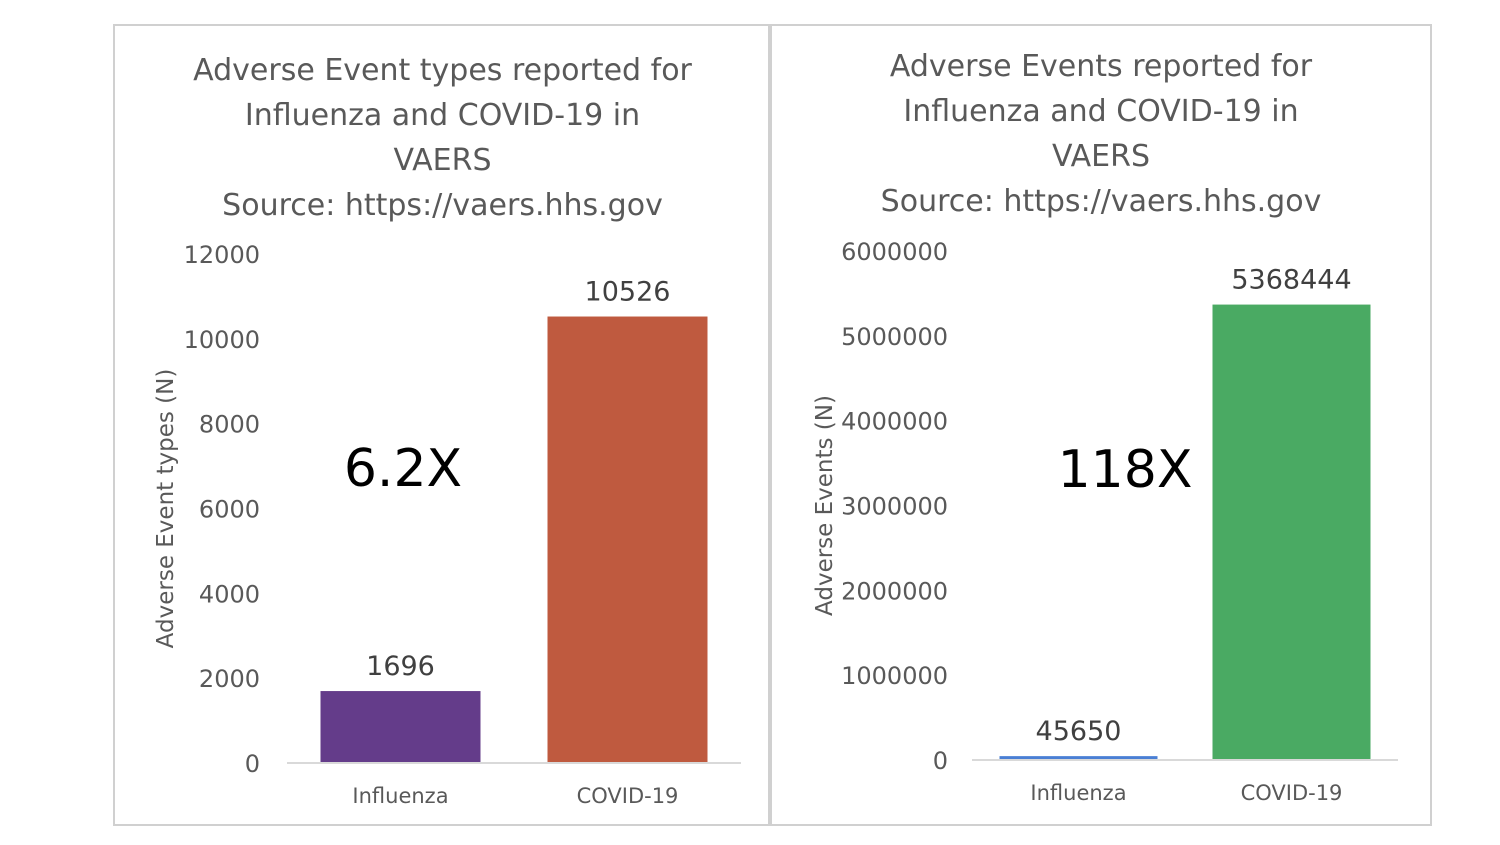 The image size is (1500, 845). Describe the element at coordinates (769, 424) in the screenshot. I see `panel-divider` at that location.